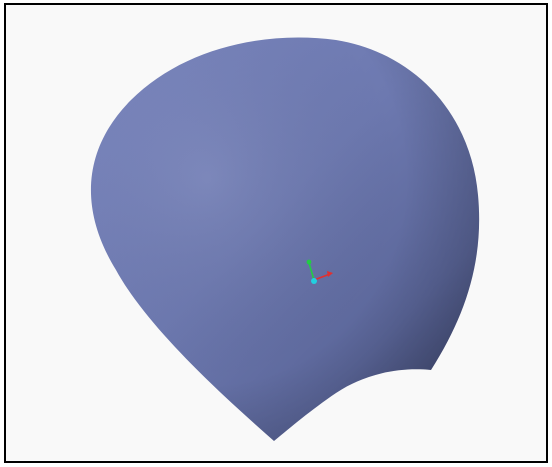 The width and height of the screenshot is (552, 467). Describe the element at coordinates (309, 262) in the screenshot. I see `triad-y-axis-tip` at that location.